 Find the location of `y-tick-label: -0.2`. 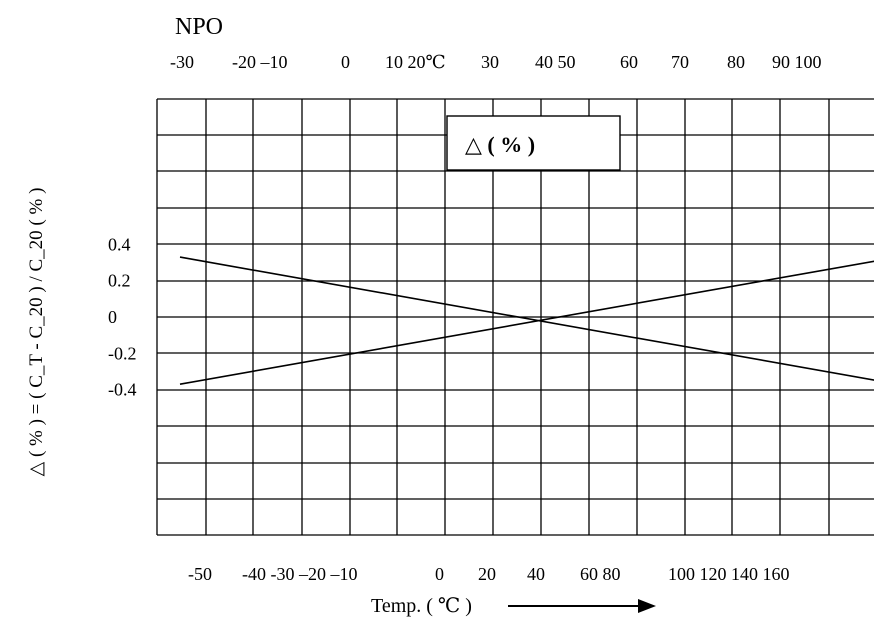

y-tick-label: -0.2 is located at coordinates (122, 353).